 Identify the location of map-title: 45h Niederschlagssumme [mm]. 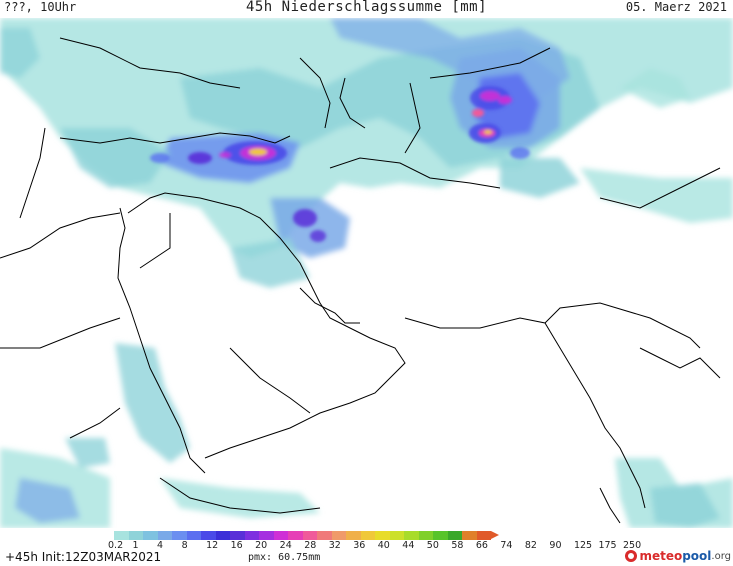
(366, 7).